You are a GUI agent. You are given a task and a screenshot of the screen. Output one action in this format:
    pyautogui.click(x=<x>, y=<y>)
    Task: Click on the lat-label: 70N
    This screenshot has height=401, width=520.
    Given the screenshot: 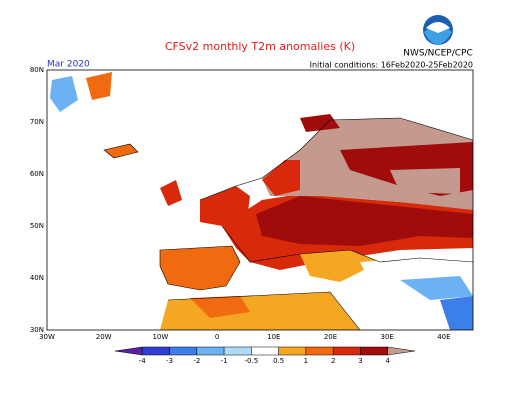 What is the action you would take?
    pyautogui.click(x=37, y=122)
    